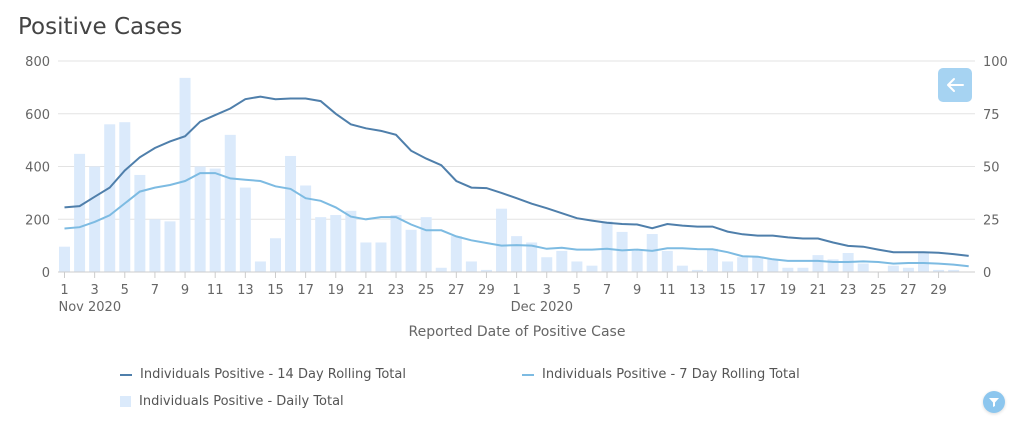  Describe the element at coordinates (64, 290) in the screenshot. I see `x-tick-label: 1` at that location.